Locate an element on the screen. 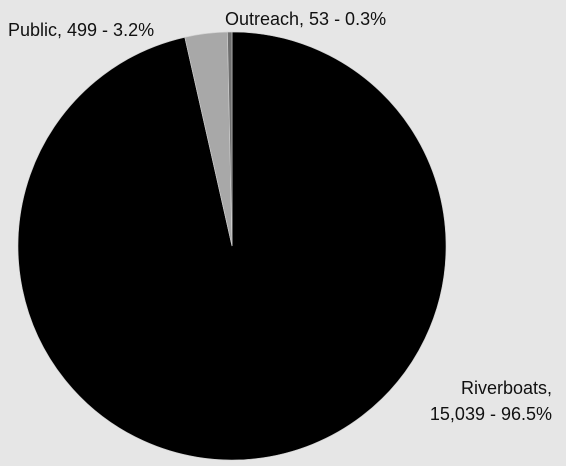 This screenshot has width=566, height=466. slice-label-riverboats-name: Riverboats, is located at coordinates (506, 388).